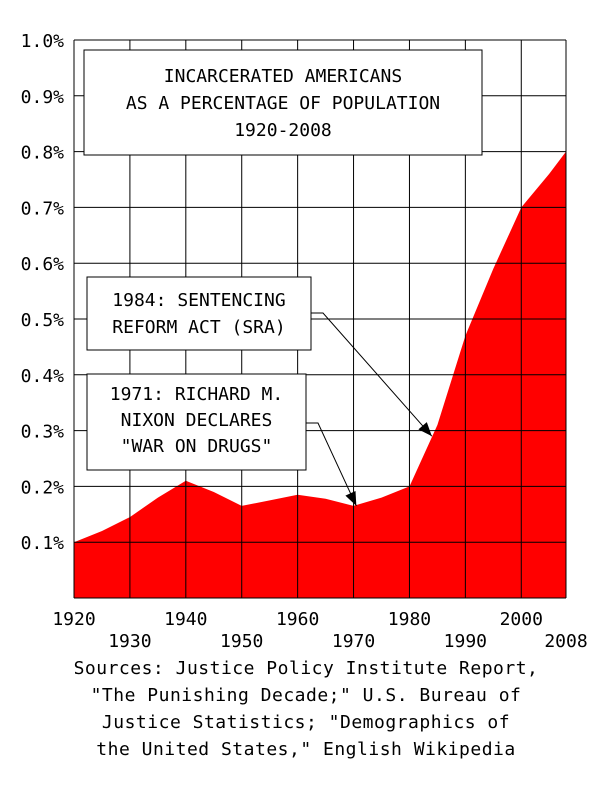 Image resolution: width=612 pixels, height=792 pixels. What do you see at coordinates (43, 376) in the screenshot?
I see `y-tick-label: 0.4%` at bounding box center [43, 376].